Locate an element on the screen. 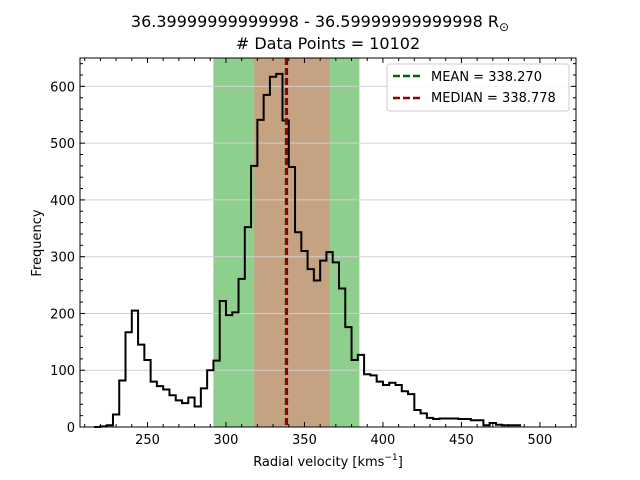 The height and width of the screenshot is (480, 640). band-inner is located at coordinates (292, 242).